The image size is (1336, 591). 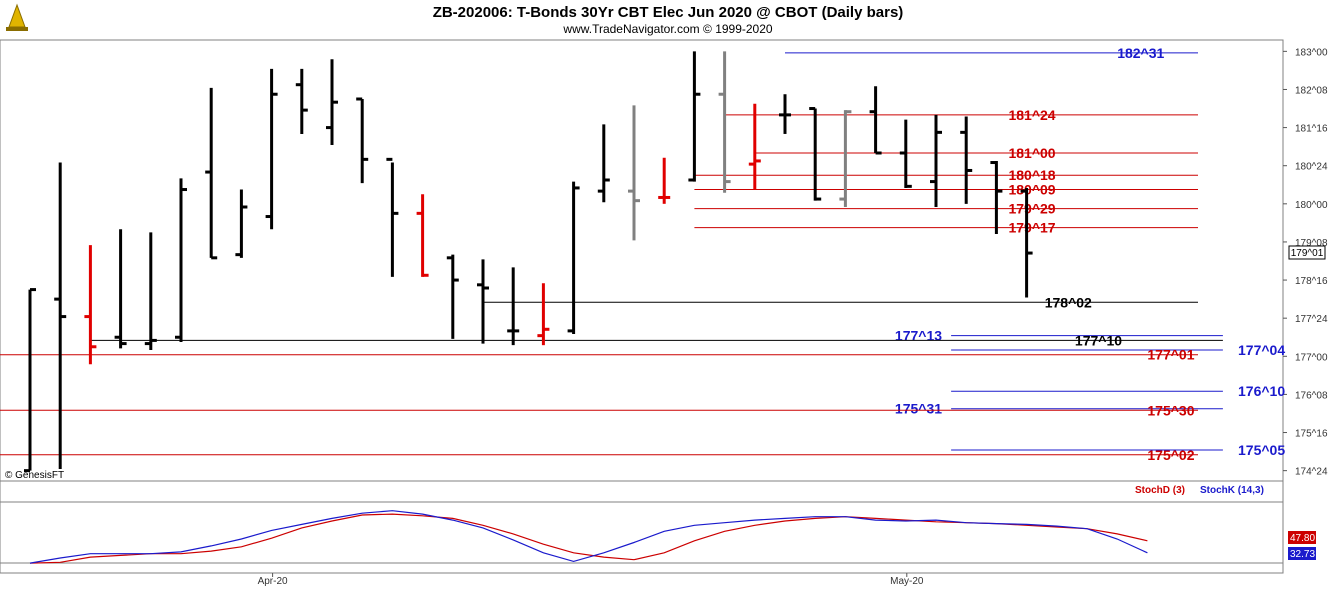 I want to click on x-axis-ticks: Apr-20 May-20, so click(x=591, y=580).